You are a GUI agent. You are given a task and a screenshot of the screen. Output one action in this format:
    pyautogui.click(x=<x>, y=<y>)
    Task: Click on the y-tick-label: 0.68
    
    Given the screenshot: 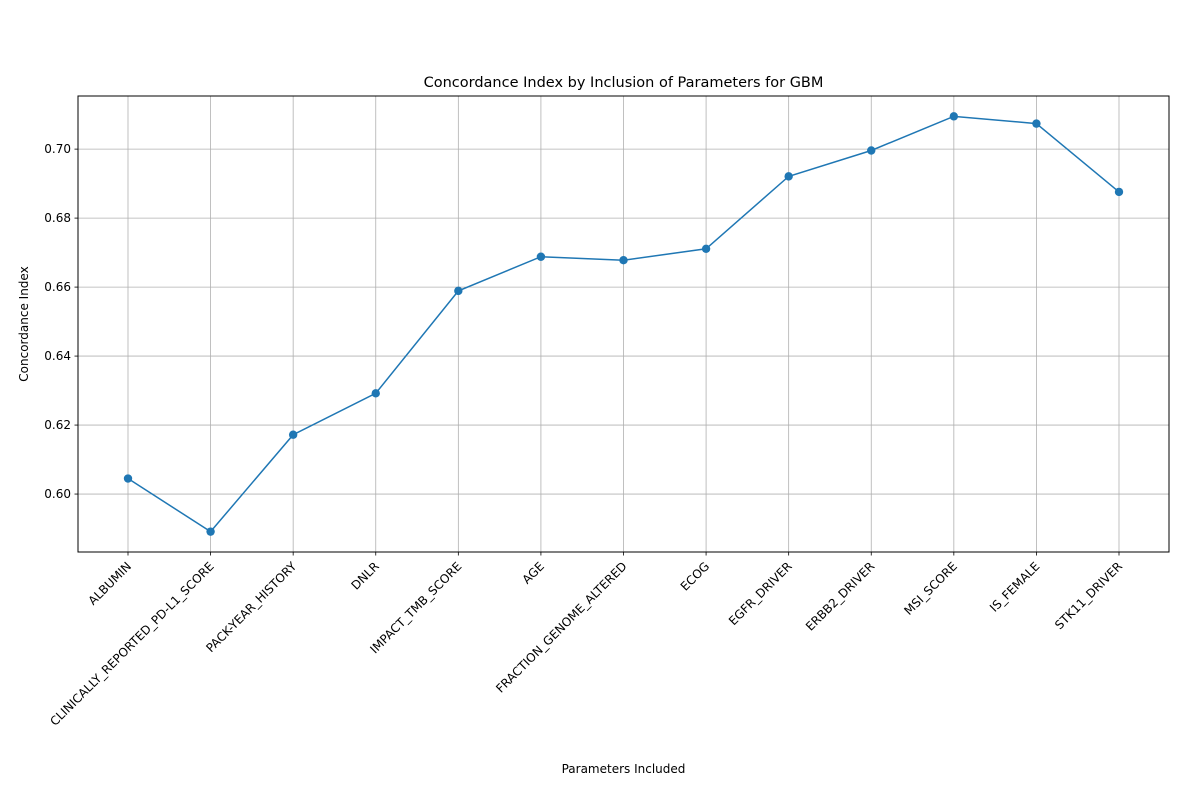 What is the action you would take?
    pyautogui.click(x=57, y=218)
    